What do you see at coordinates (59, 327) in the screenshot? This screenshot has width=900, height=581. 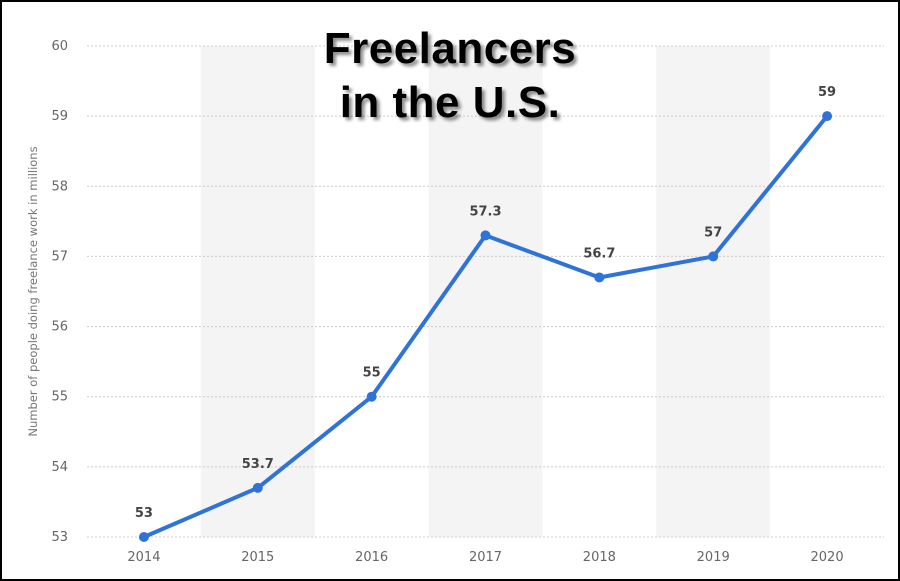 I see `y-tick-label: 56` at bounding box center [59, 327].